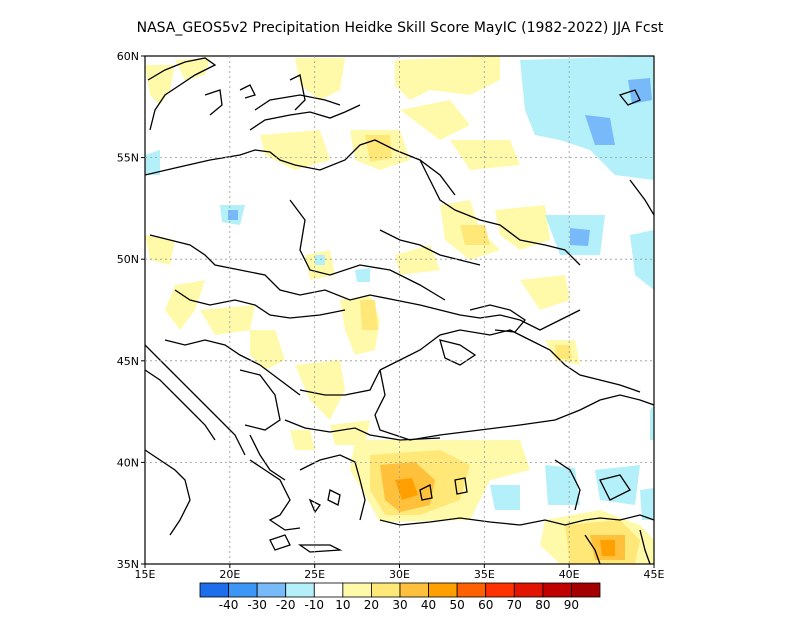 The height and width of the screenshot is (618, 800). I want to click on lat-tick-label: 60N, so click(128, 56).